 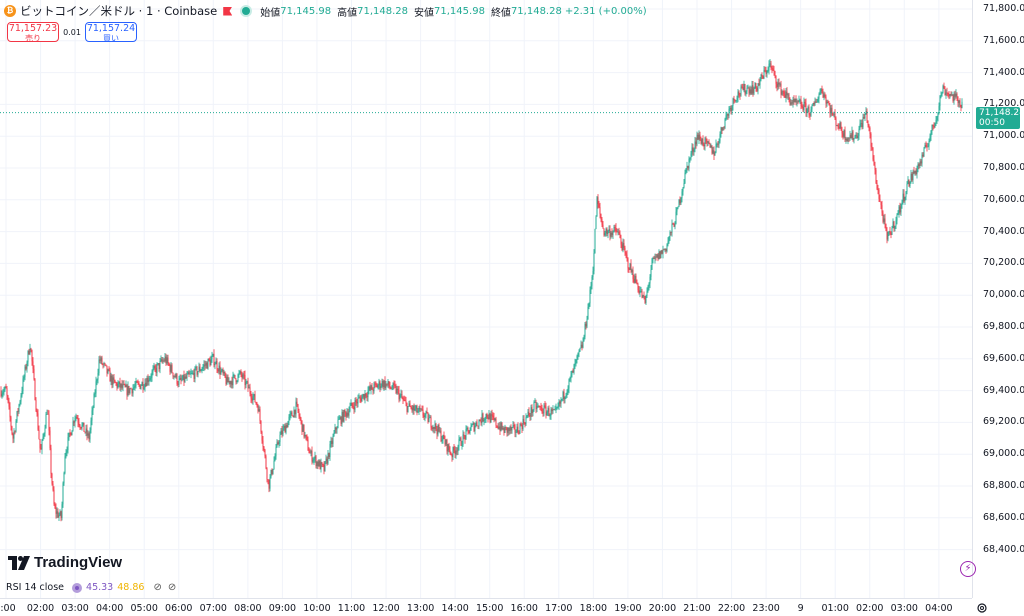 What do you see at coordinates (227, 11) in the screenshot?
I see `flag-icon` at bounding box center [227, 11].